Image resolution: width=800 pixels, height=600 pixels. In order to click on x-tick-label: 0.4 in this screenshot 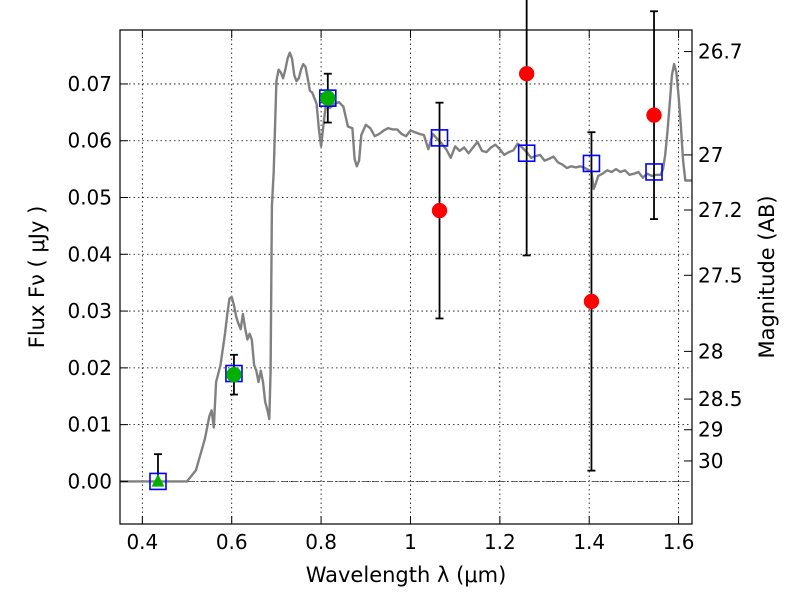, I will do `click(142, 542)`.